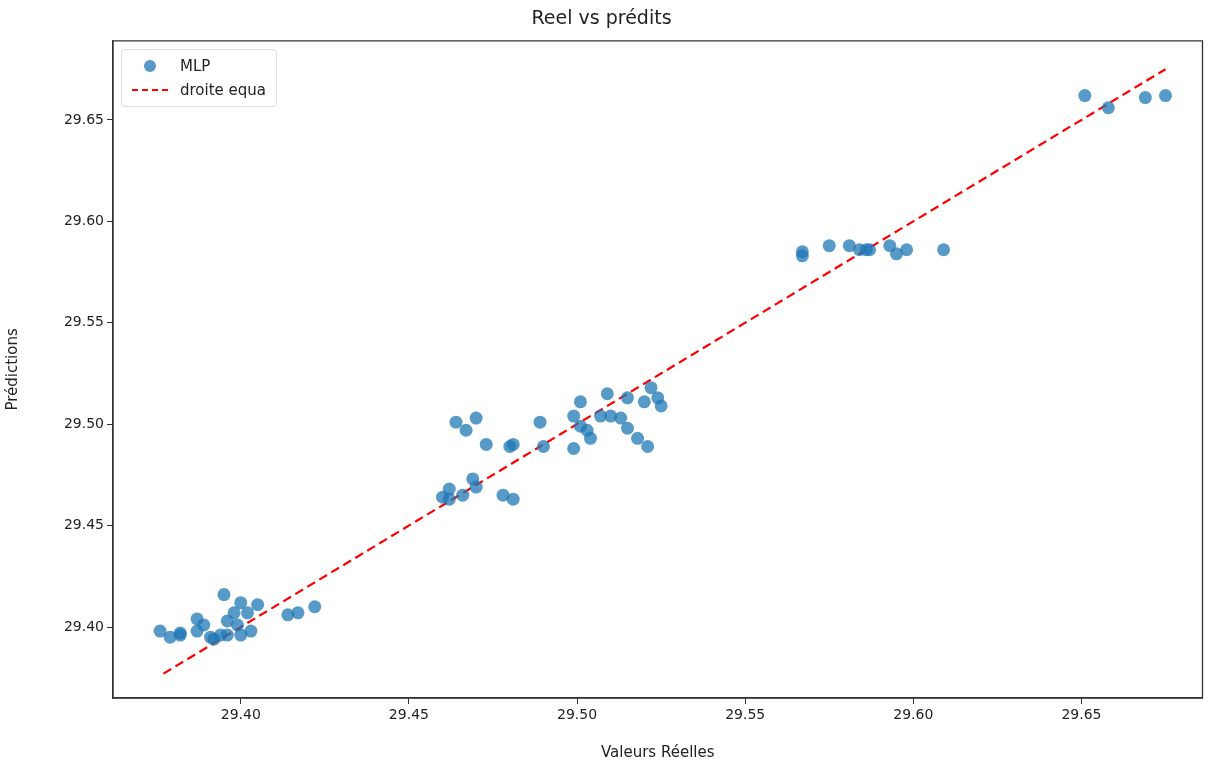 The image size is (1209, 766). Describe the element at coordinates (223, 89) in the screenshot. I see `legend-label: droite equa` at that location.